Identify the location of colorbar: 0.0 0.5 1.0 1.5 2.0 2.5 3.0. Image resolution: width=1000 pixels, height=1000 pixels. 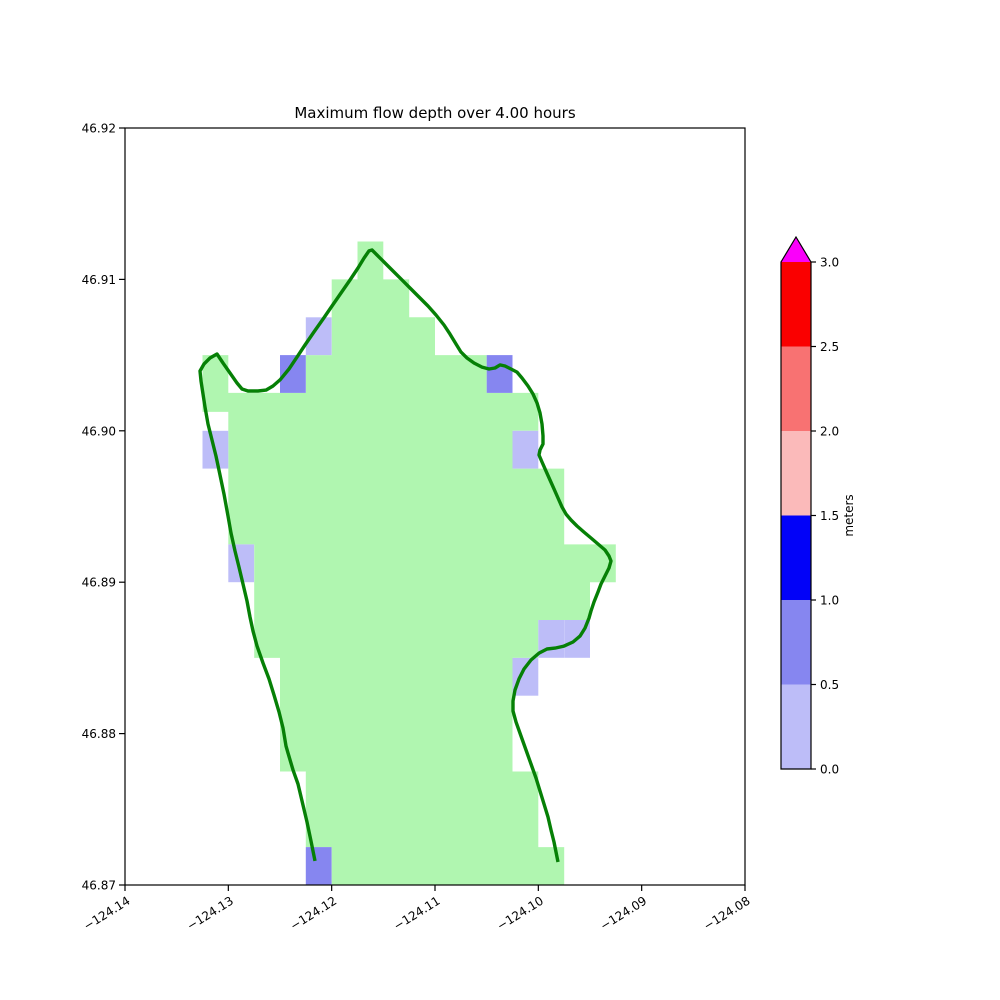
(809, 506).